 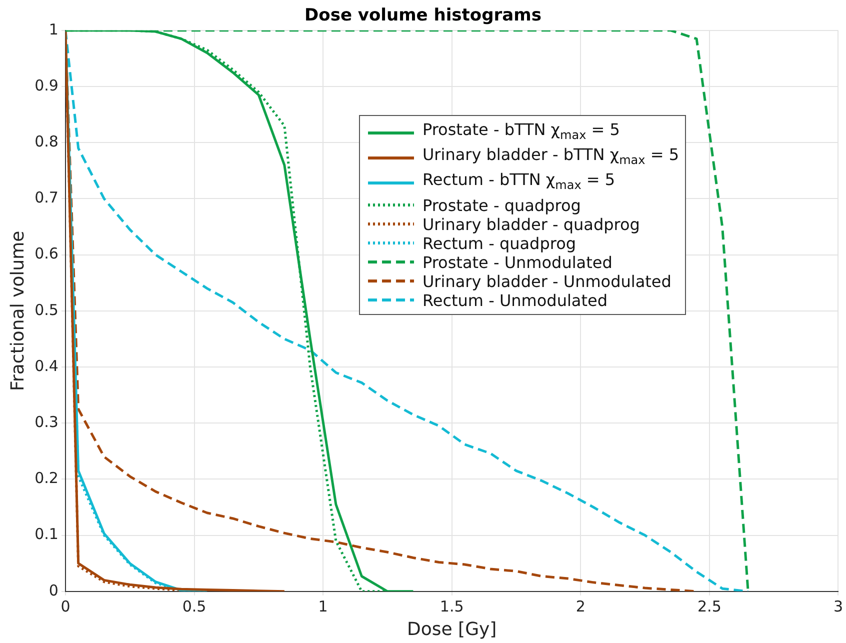 I want to click on legend-label: Rectum - bTTN χ$_{max}$ = 5, so click(x=519, y=182).